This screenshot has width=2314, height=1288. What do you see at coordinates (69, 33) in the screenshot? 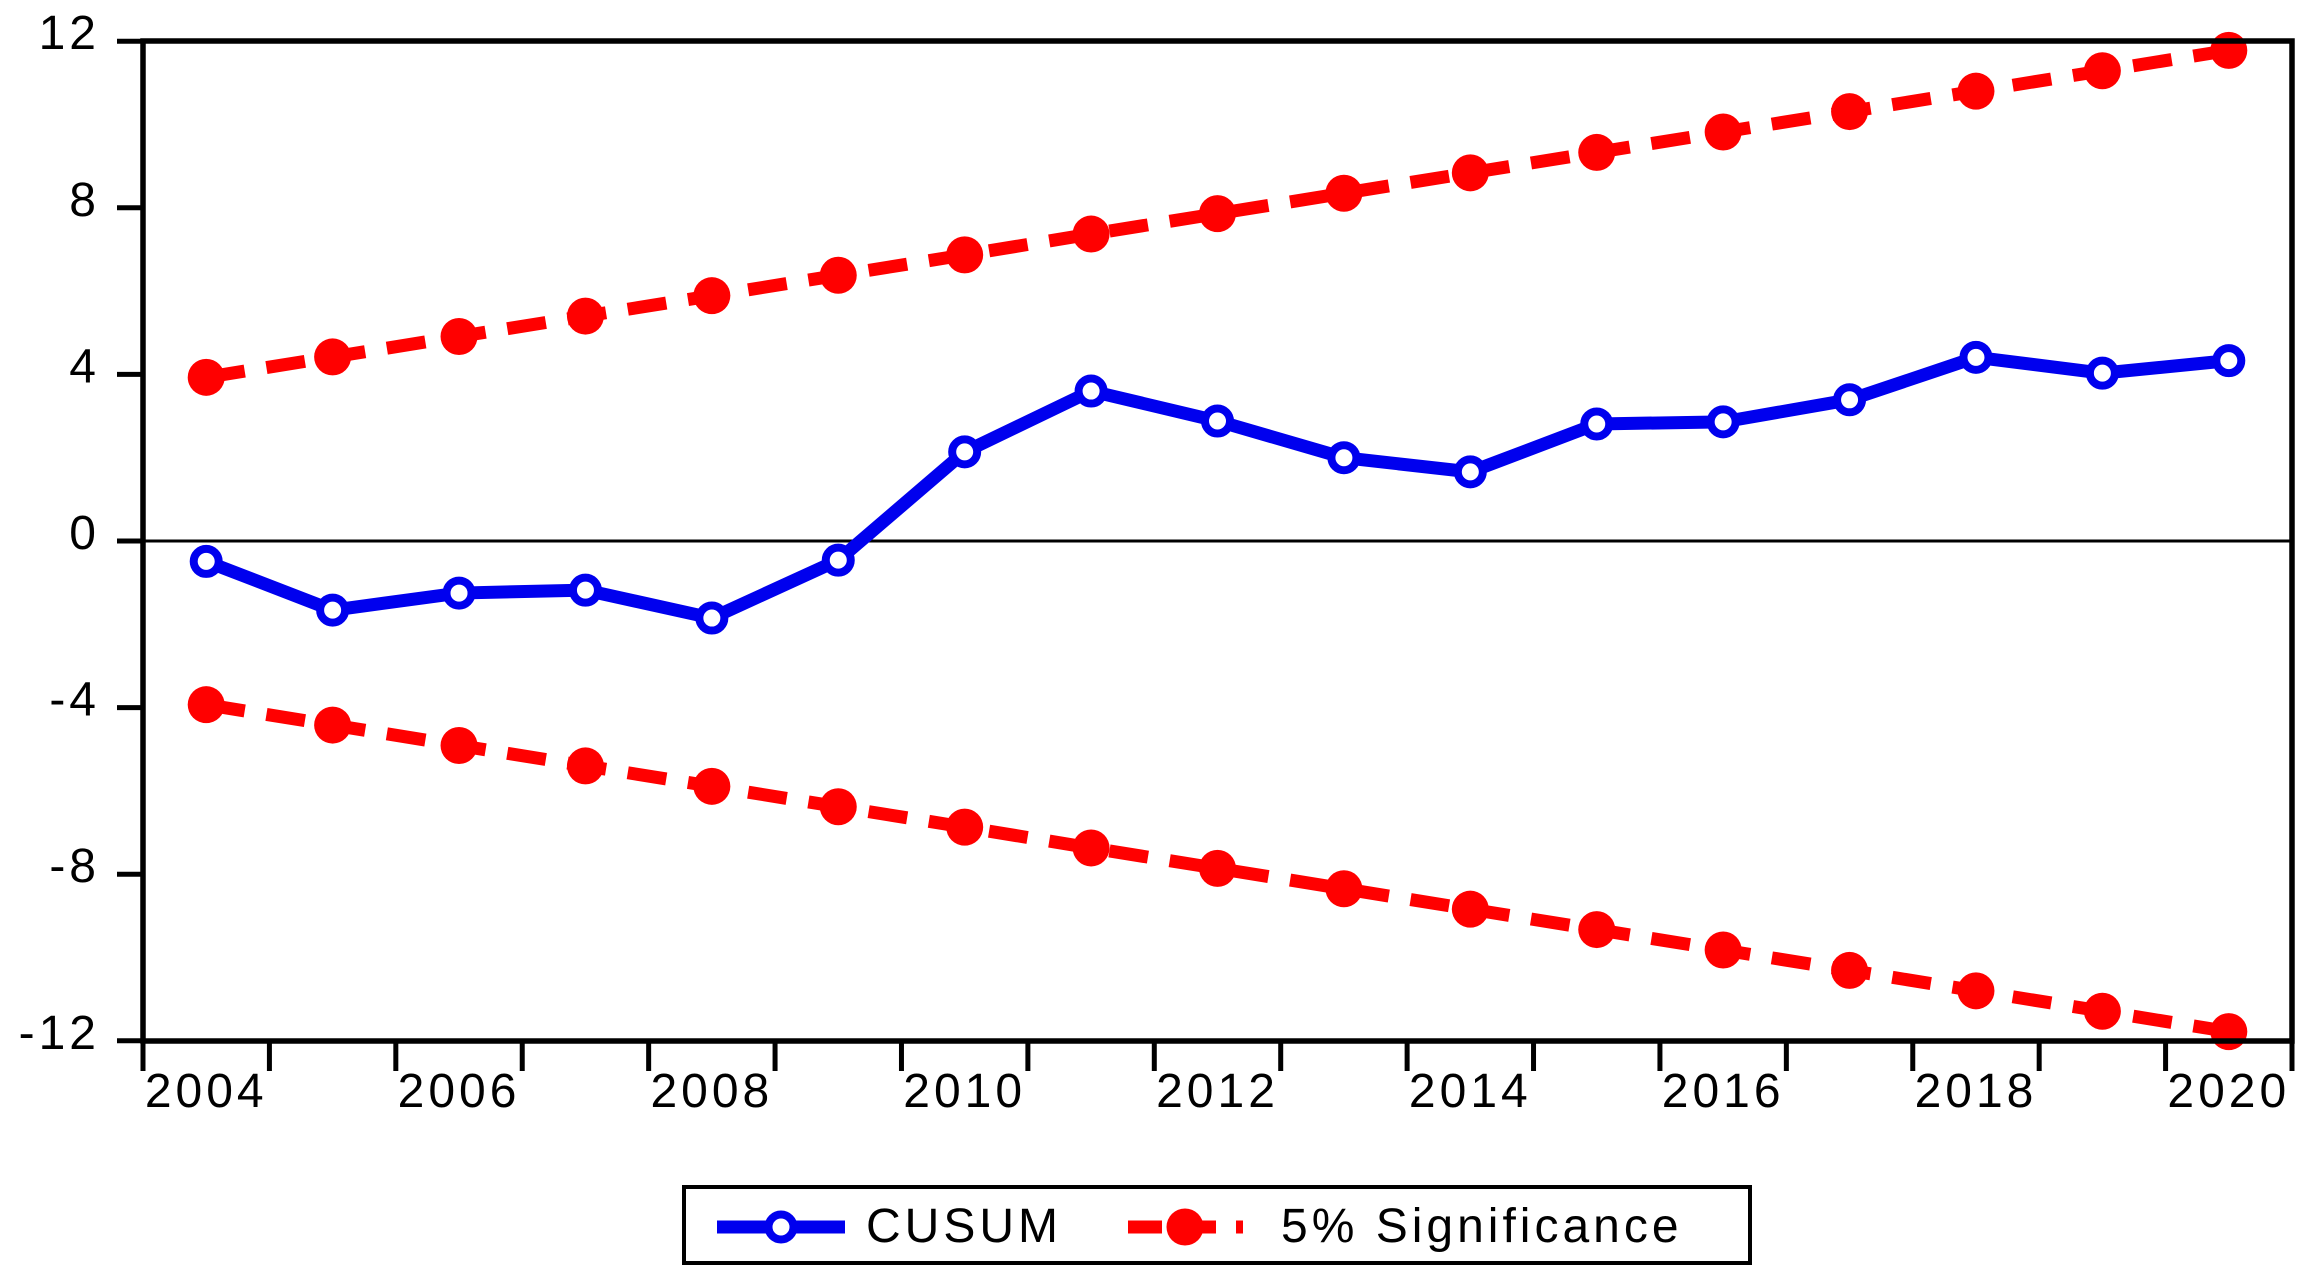
I see `y-tick-label: 12` at bounding box center [69, 33].